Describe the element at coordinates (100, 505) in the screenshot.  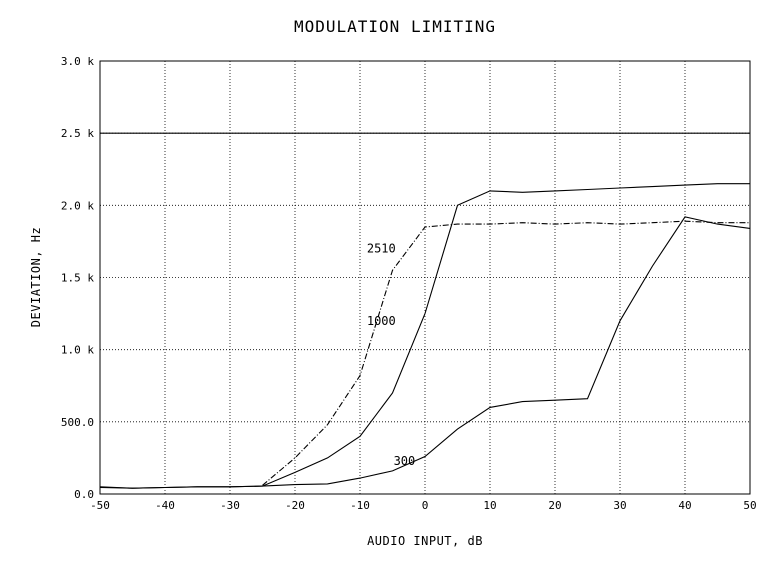
I see `x-tick-label: -50` at that location.